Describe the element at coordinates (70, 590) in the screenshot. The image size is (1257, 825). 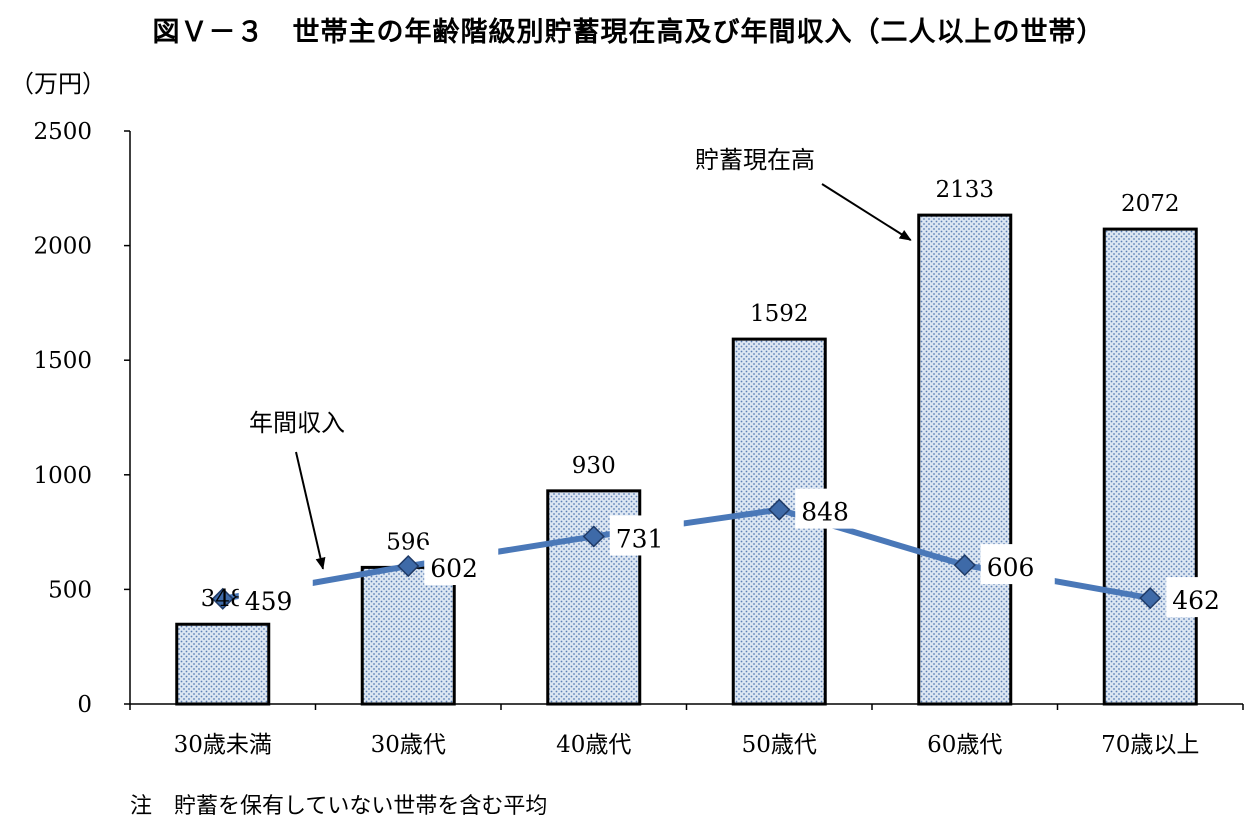
I see `y-tick-label-1: 500` at that location.